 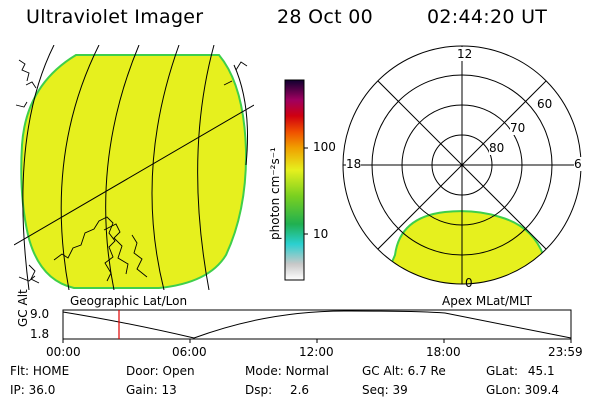 I want to click on gain-status: Gain: 13, so click(x=151, y=390).